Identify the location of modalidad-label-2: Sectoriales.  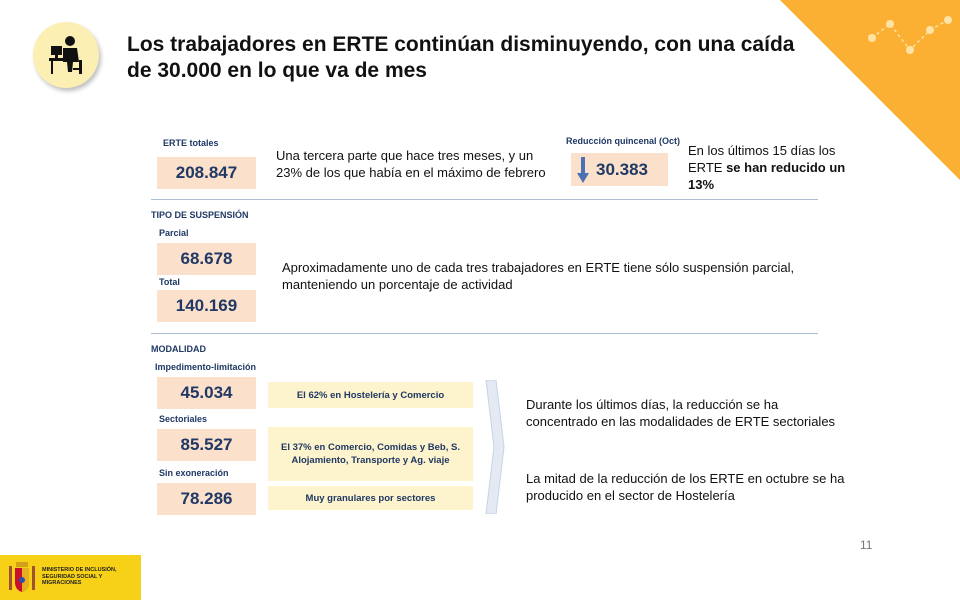
(183, 419).